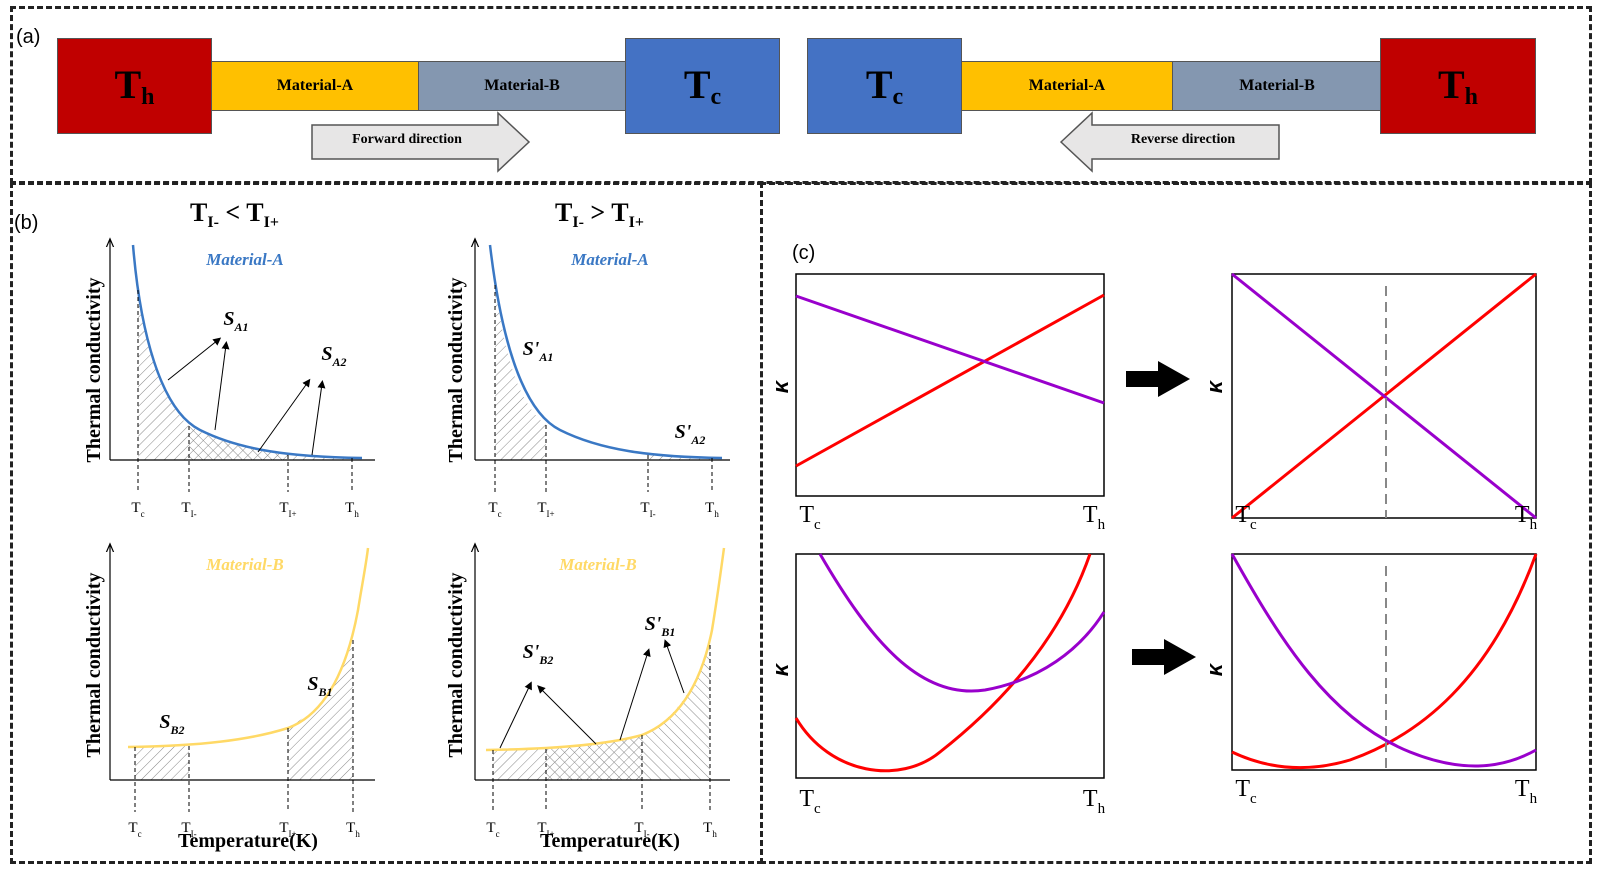 The height and width of the screenshot is (884, 1600). Describe the element at coordinates (287, 829) in the screenshot. I see `tick-bl-2: TI+` at that location.